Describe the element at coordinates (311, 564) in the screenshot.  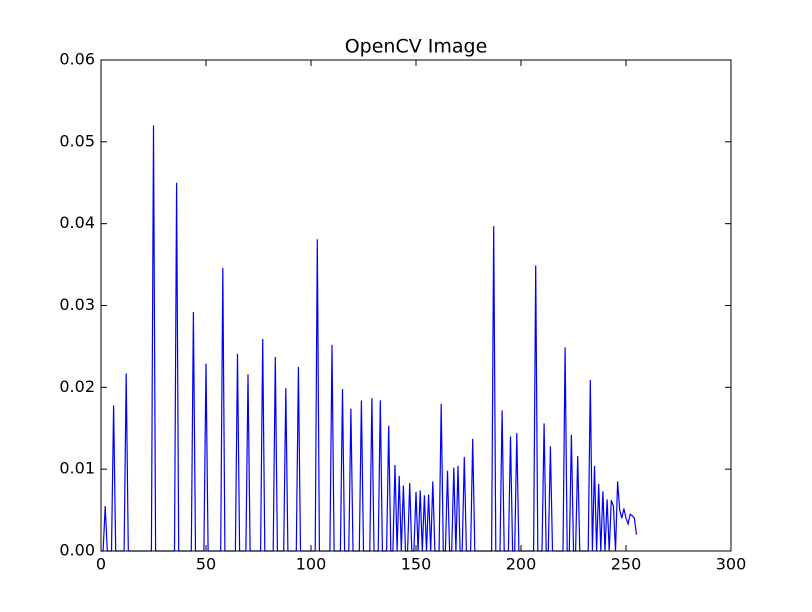
I see `x-tick-label: 100` at that location.